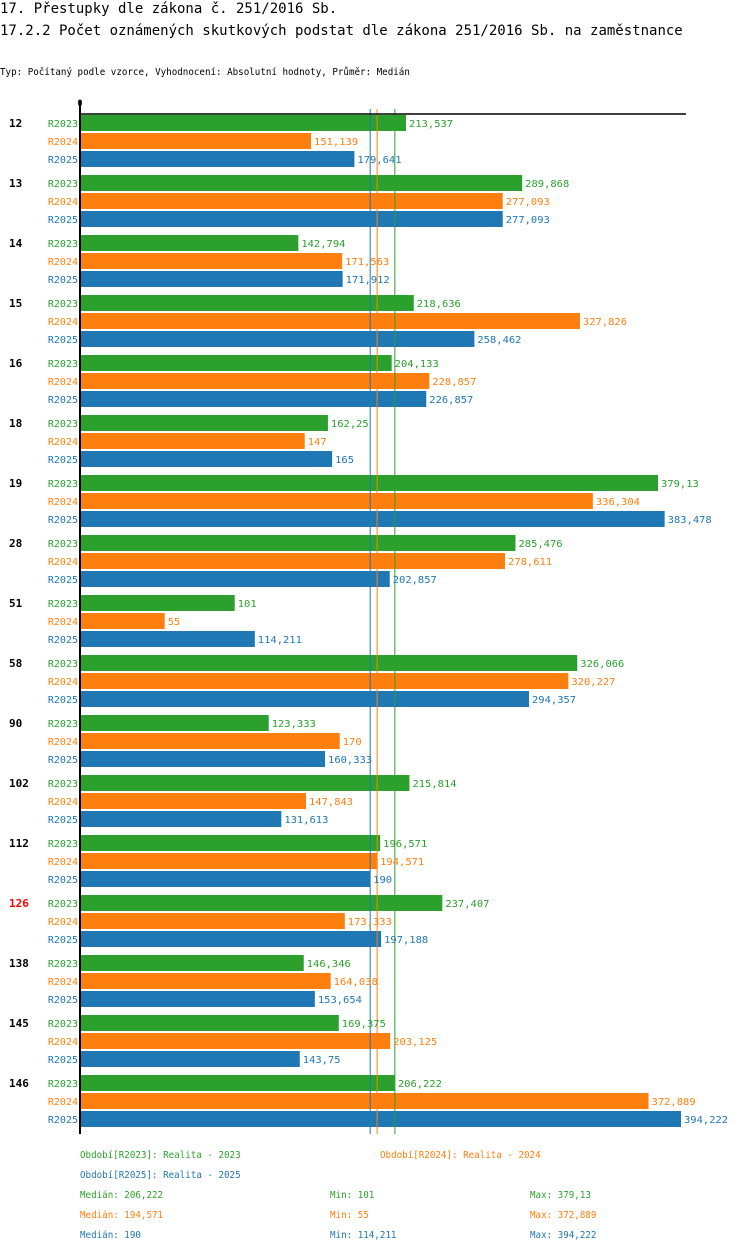 The height and width of the screenshot is (1254, 750). What do you see at coordinates (110, 1235) in the screenshot?
I see `legend-median-r2025: Medián: 190` at bounding box center [110, 1235].